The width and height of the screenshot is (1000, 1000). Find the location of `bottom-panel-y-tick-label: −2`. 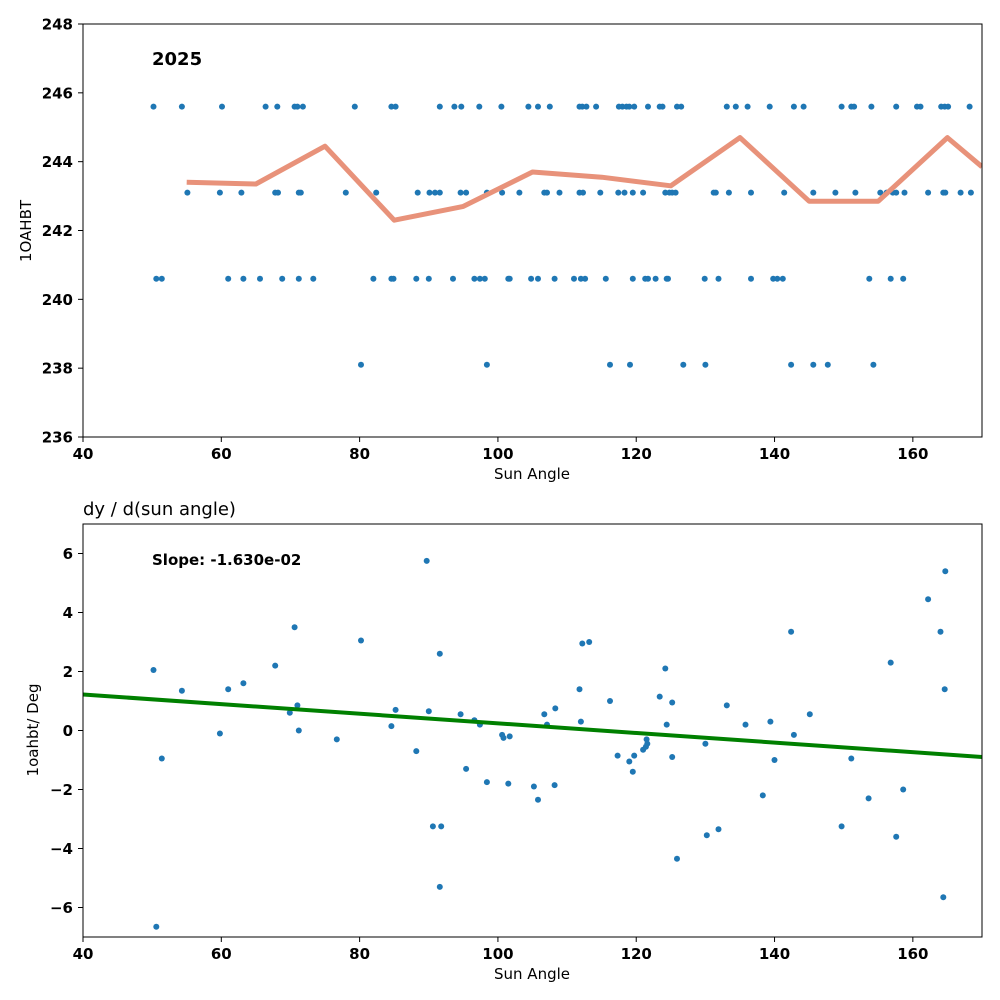

bottom-panel-y-tick-label: −2 is located at coordinates (61, 790).